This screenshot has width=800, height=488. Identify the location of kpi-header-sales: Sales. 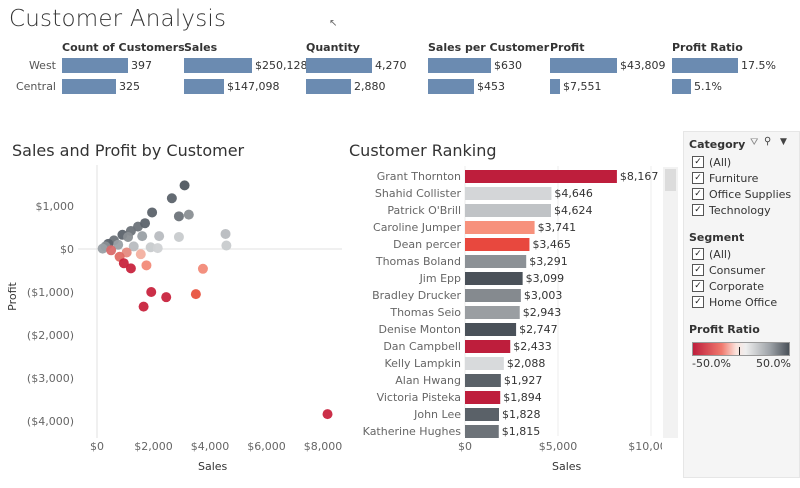
(201, 47).